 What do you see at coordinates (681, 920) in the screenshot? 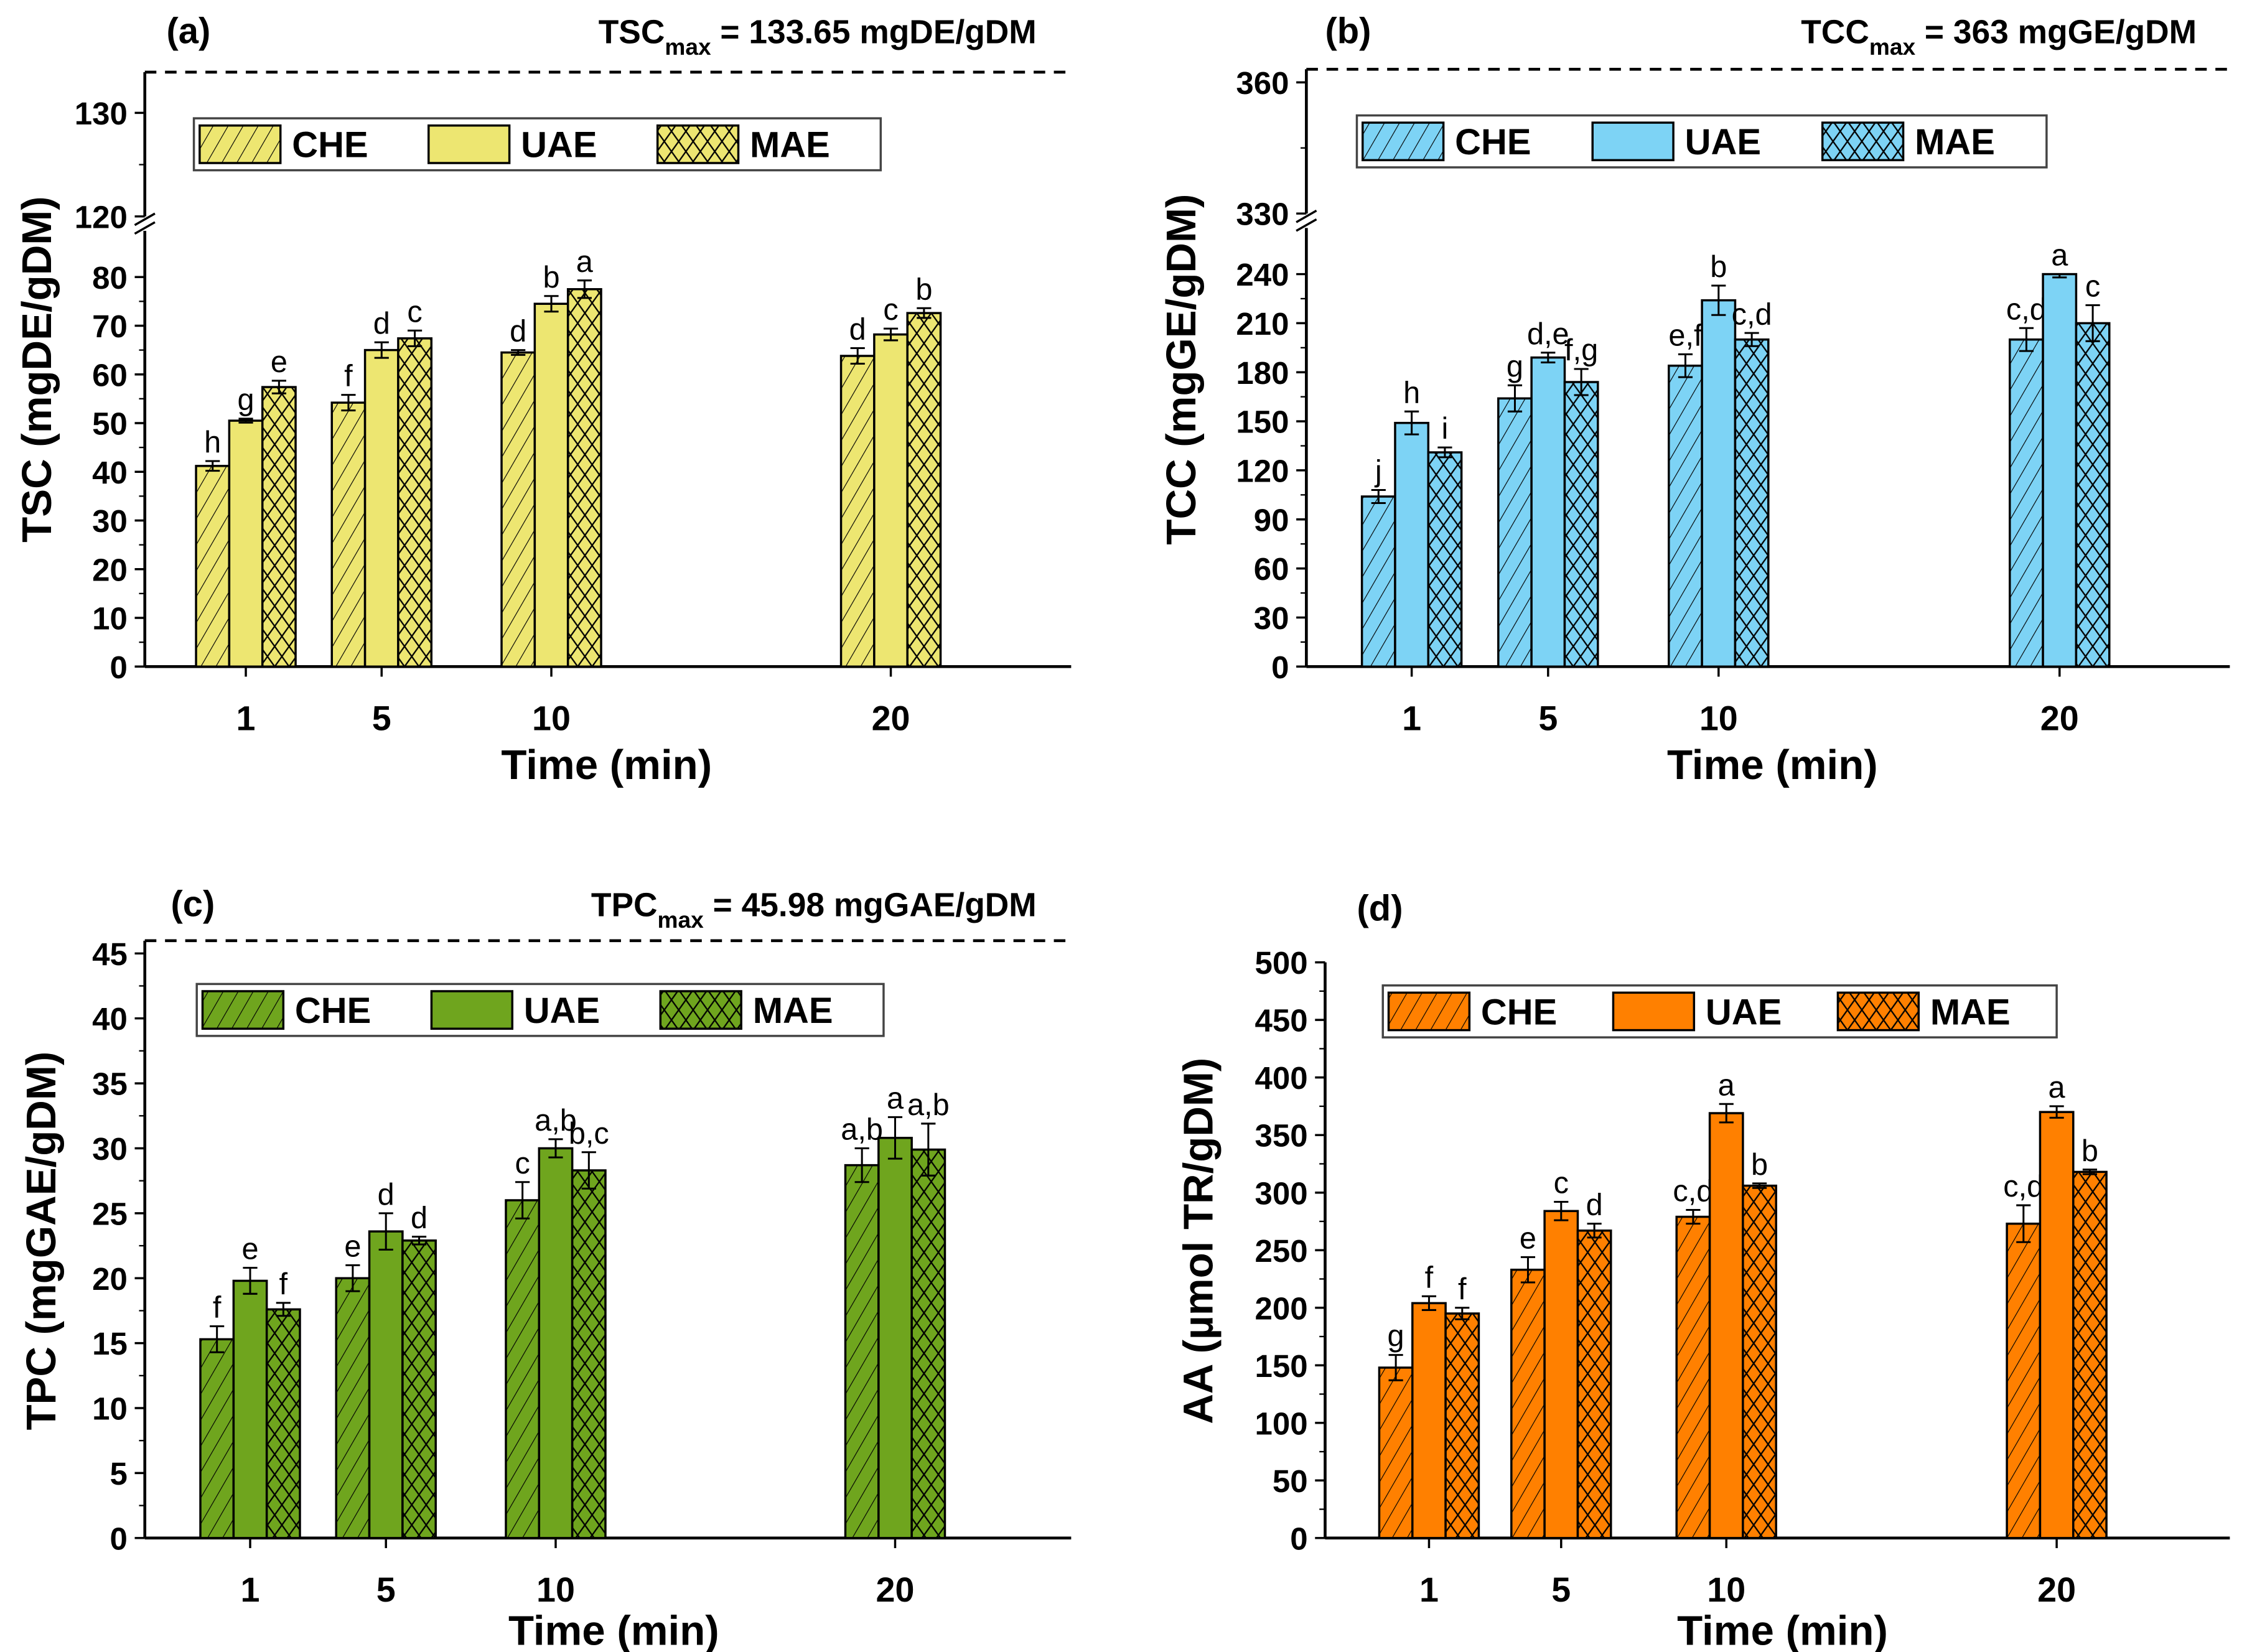
I see `max-subscript: max` at bounding box center [681, 920].